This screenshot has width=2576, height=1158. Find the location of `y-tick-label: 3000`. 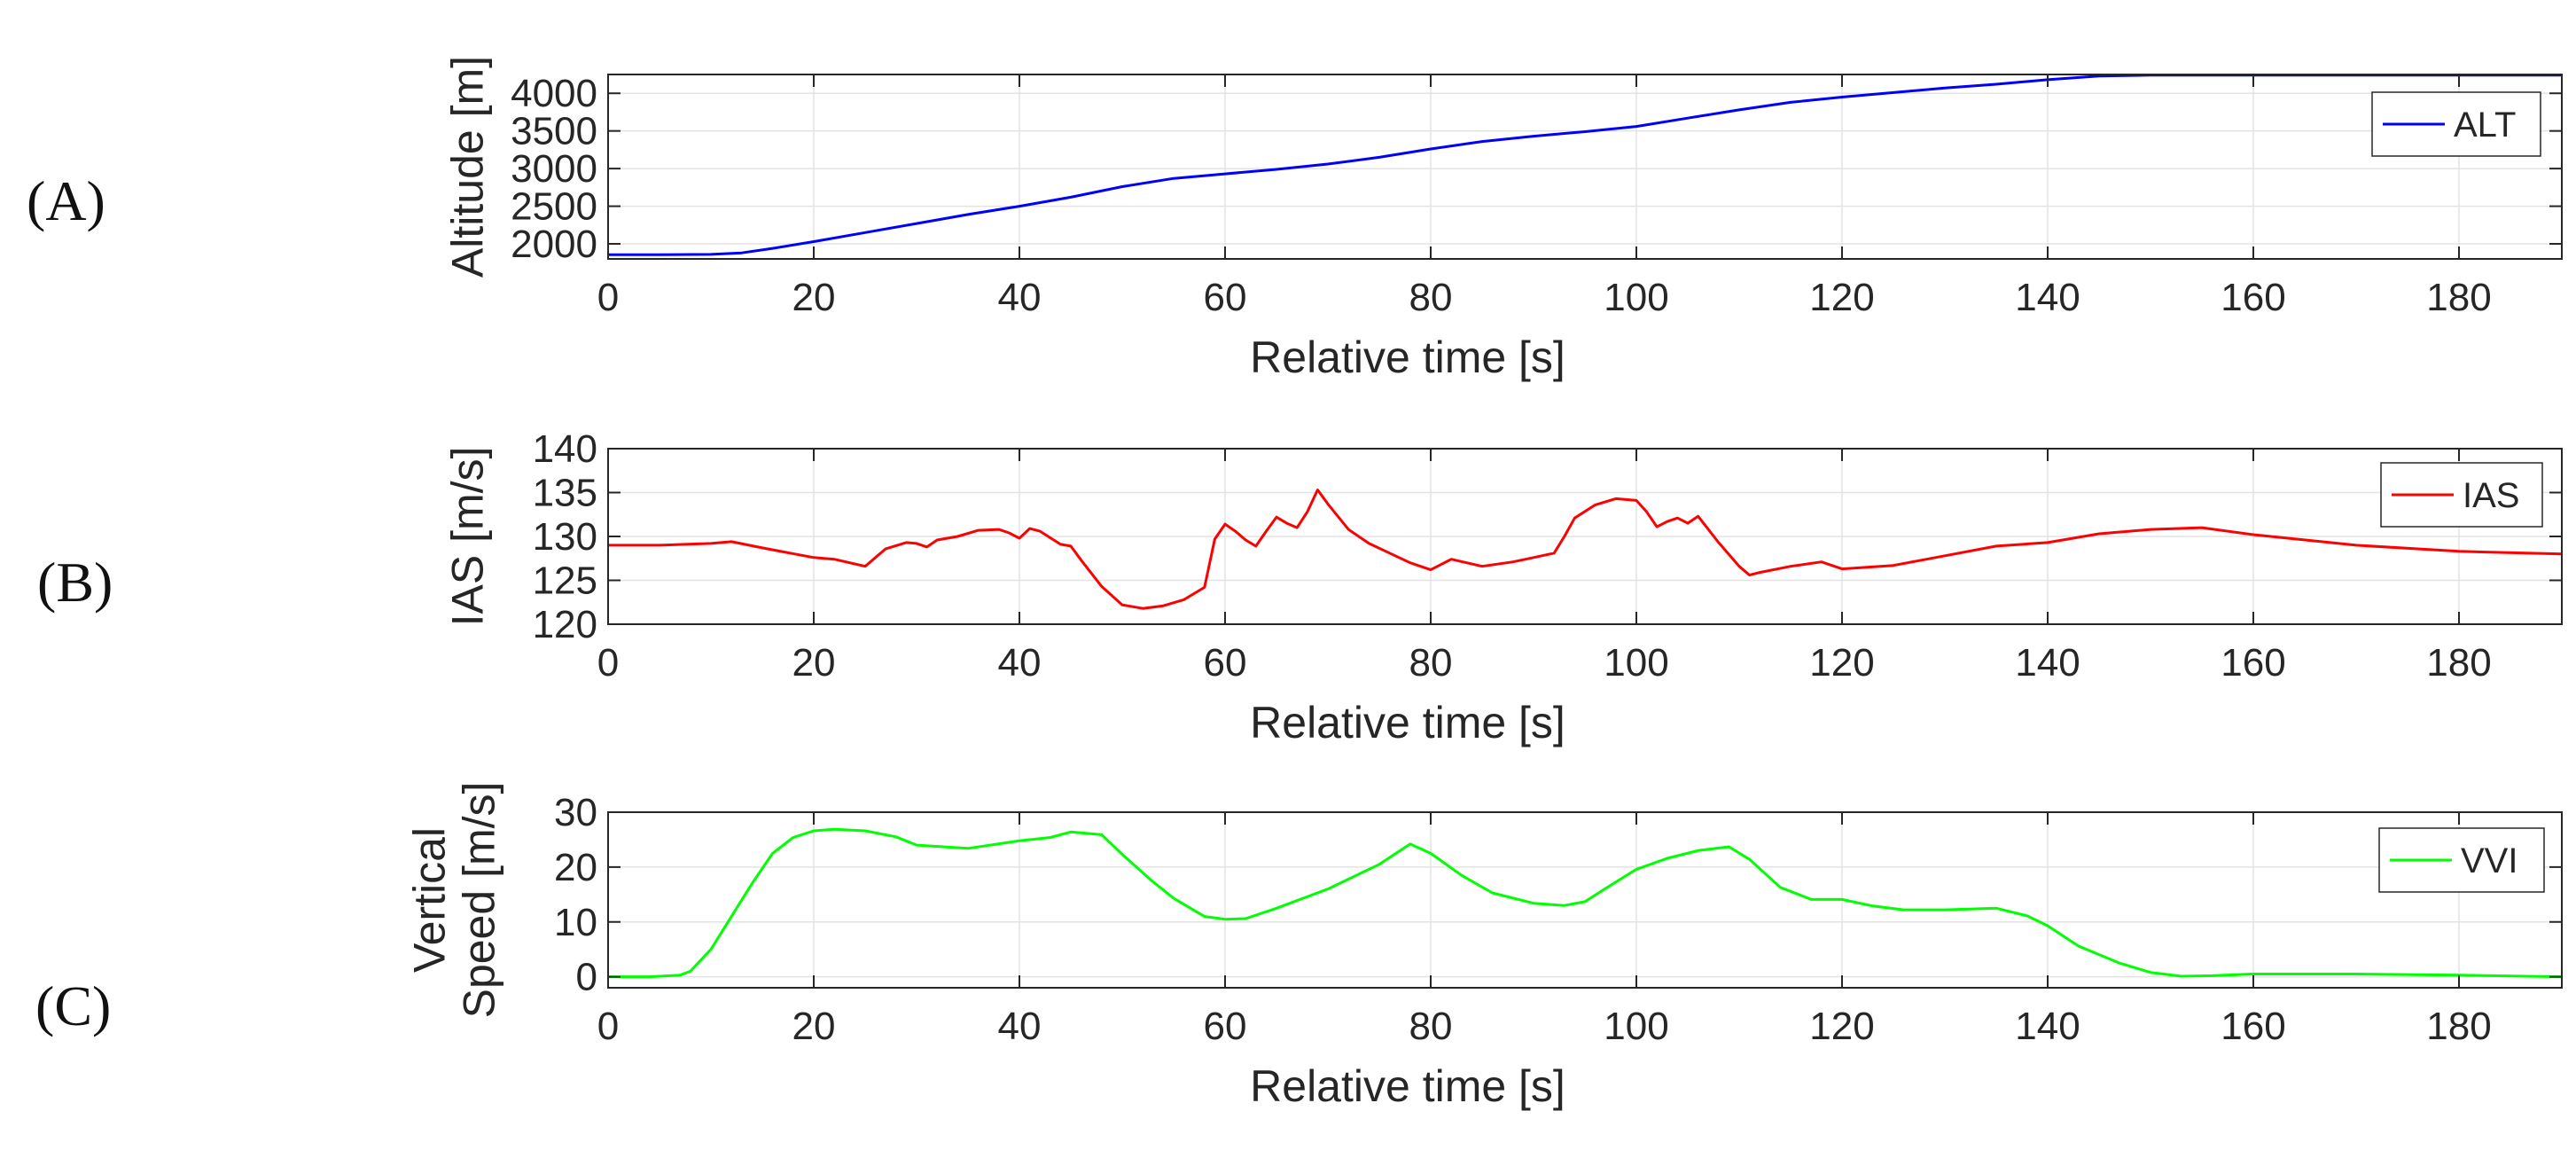

y-tick-label: 3000 is located at coordinates (554, 169).